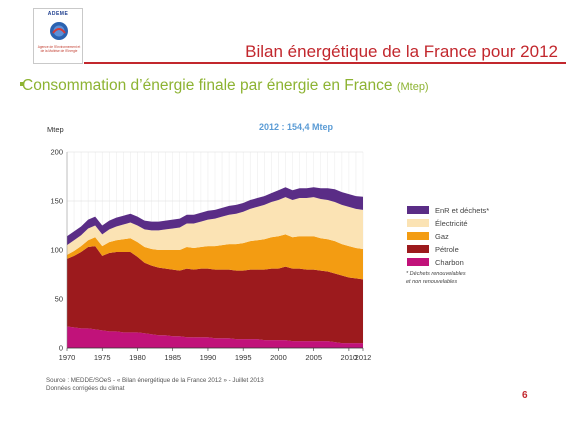 This screenshot has height=425, width=566. Describe the element at coordinates (215, 257) in the screenshot. I see `area-gaz` at that location.